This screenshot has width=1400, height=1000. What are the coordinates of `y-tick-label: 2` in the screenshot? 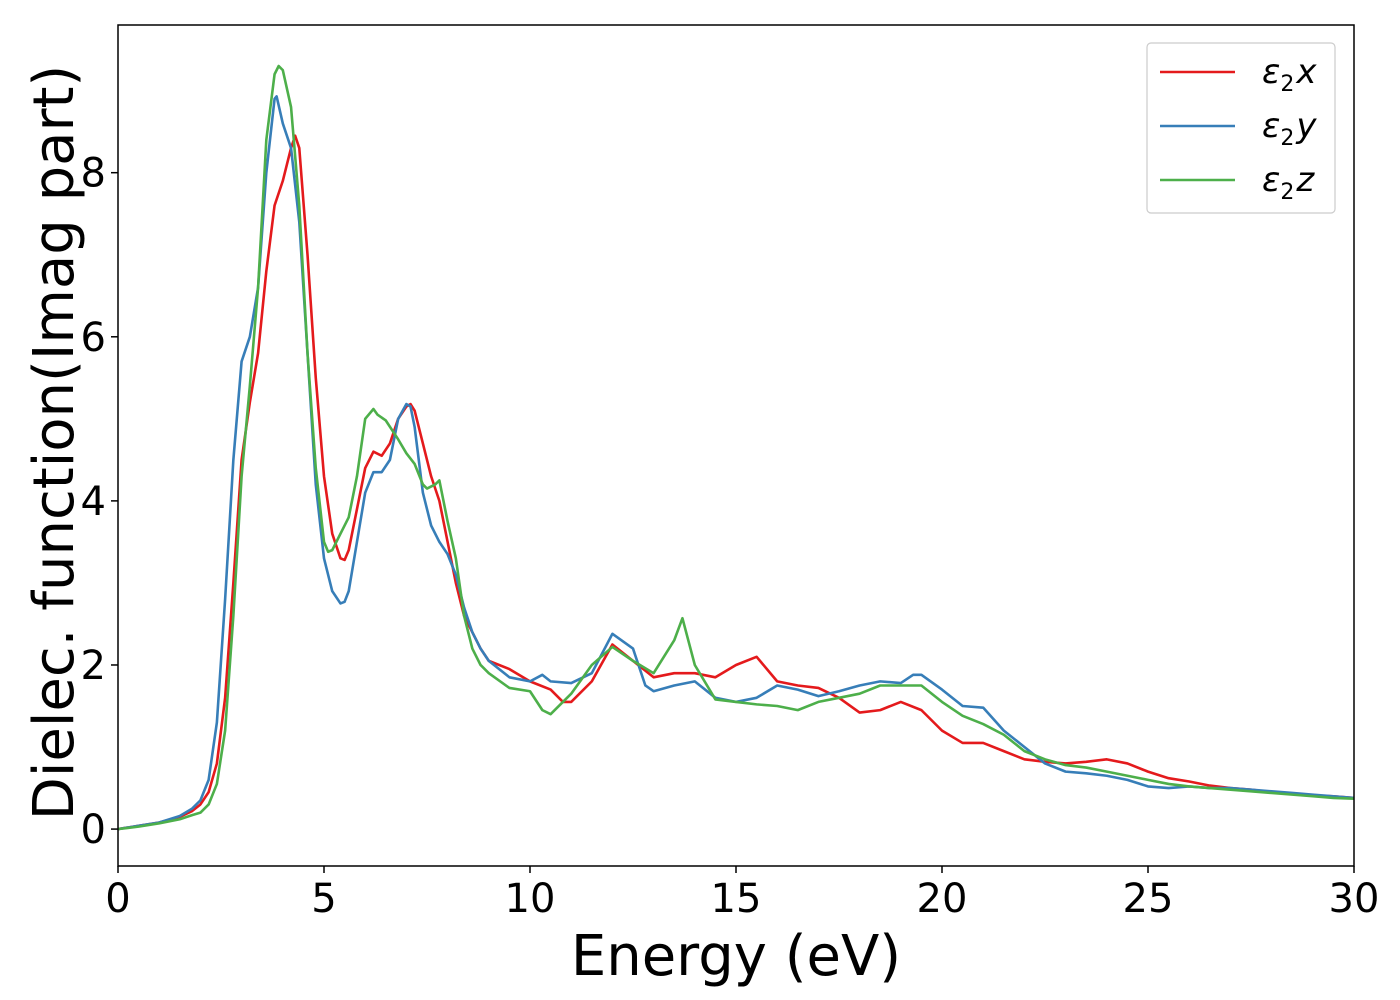 It's located at (93, 666).